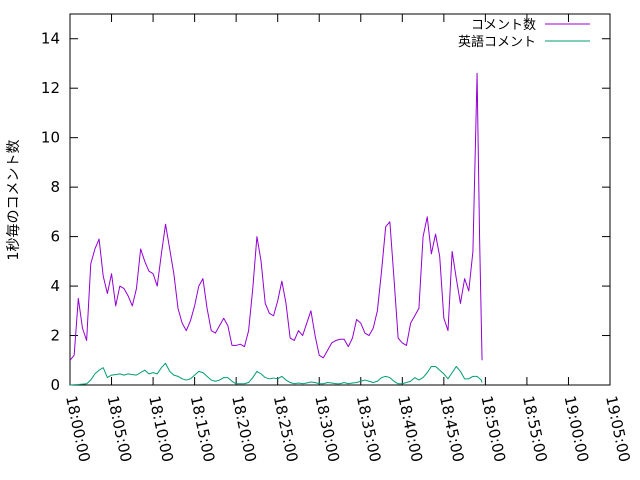 The height and width of the screenshot is (480, 640). What do you see at coordinates (50, 88) in the screenshot?
I see `y-tick-label: 12` at bounding box center [50, 88].